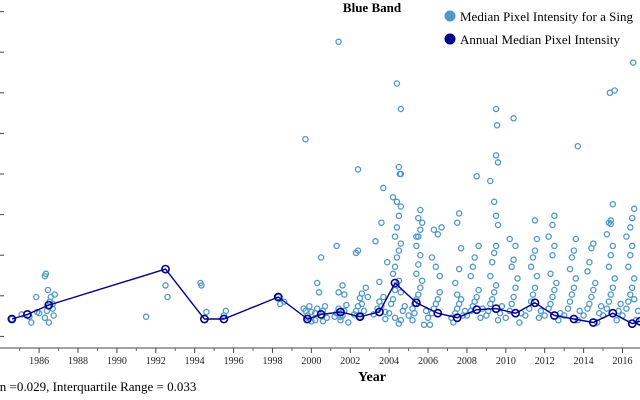 Image resolution: width=640 pixels, height=400 pixels. Describe the element at coordinates (389, 361) in the screenshot. I see `x-tick-label: 2004` at that location.